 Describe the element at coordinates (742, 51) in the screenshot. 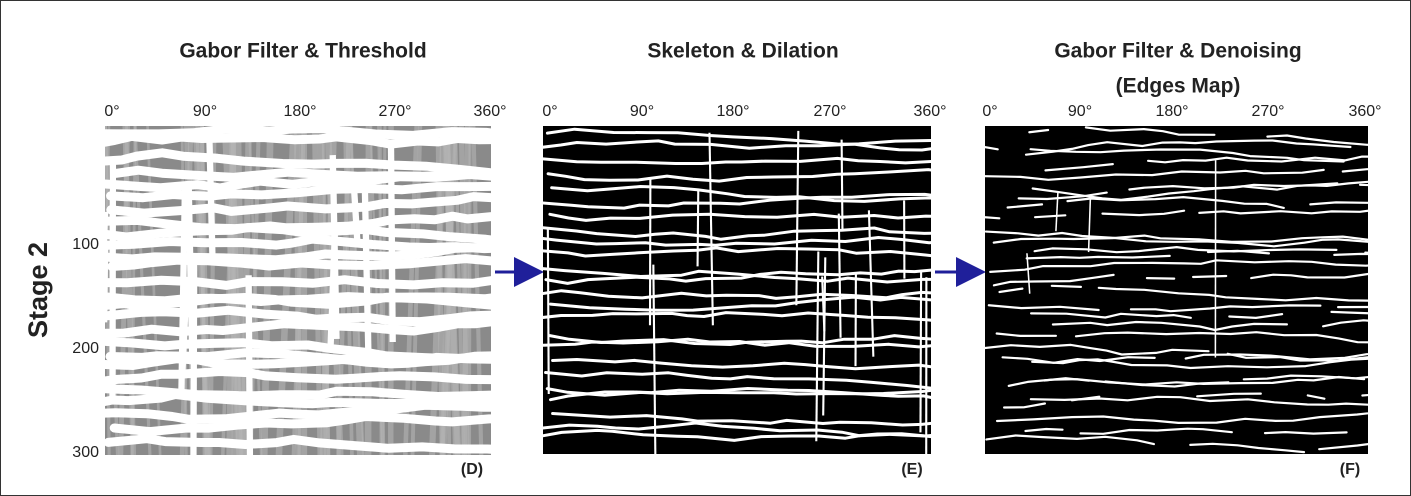

I see `panel-title: Skeleton & Dilation` at that location.